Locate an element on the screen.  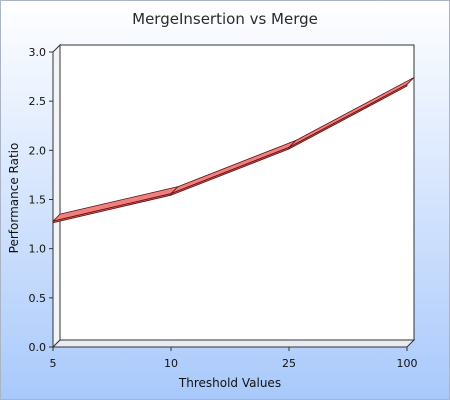
x-tick-label: 100 is located at coordinates (407, 363).